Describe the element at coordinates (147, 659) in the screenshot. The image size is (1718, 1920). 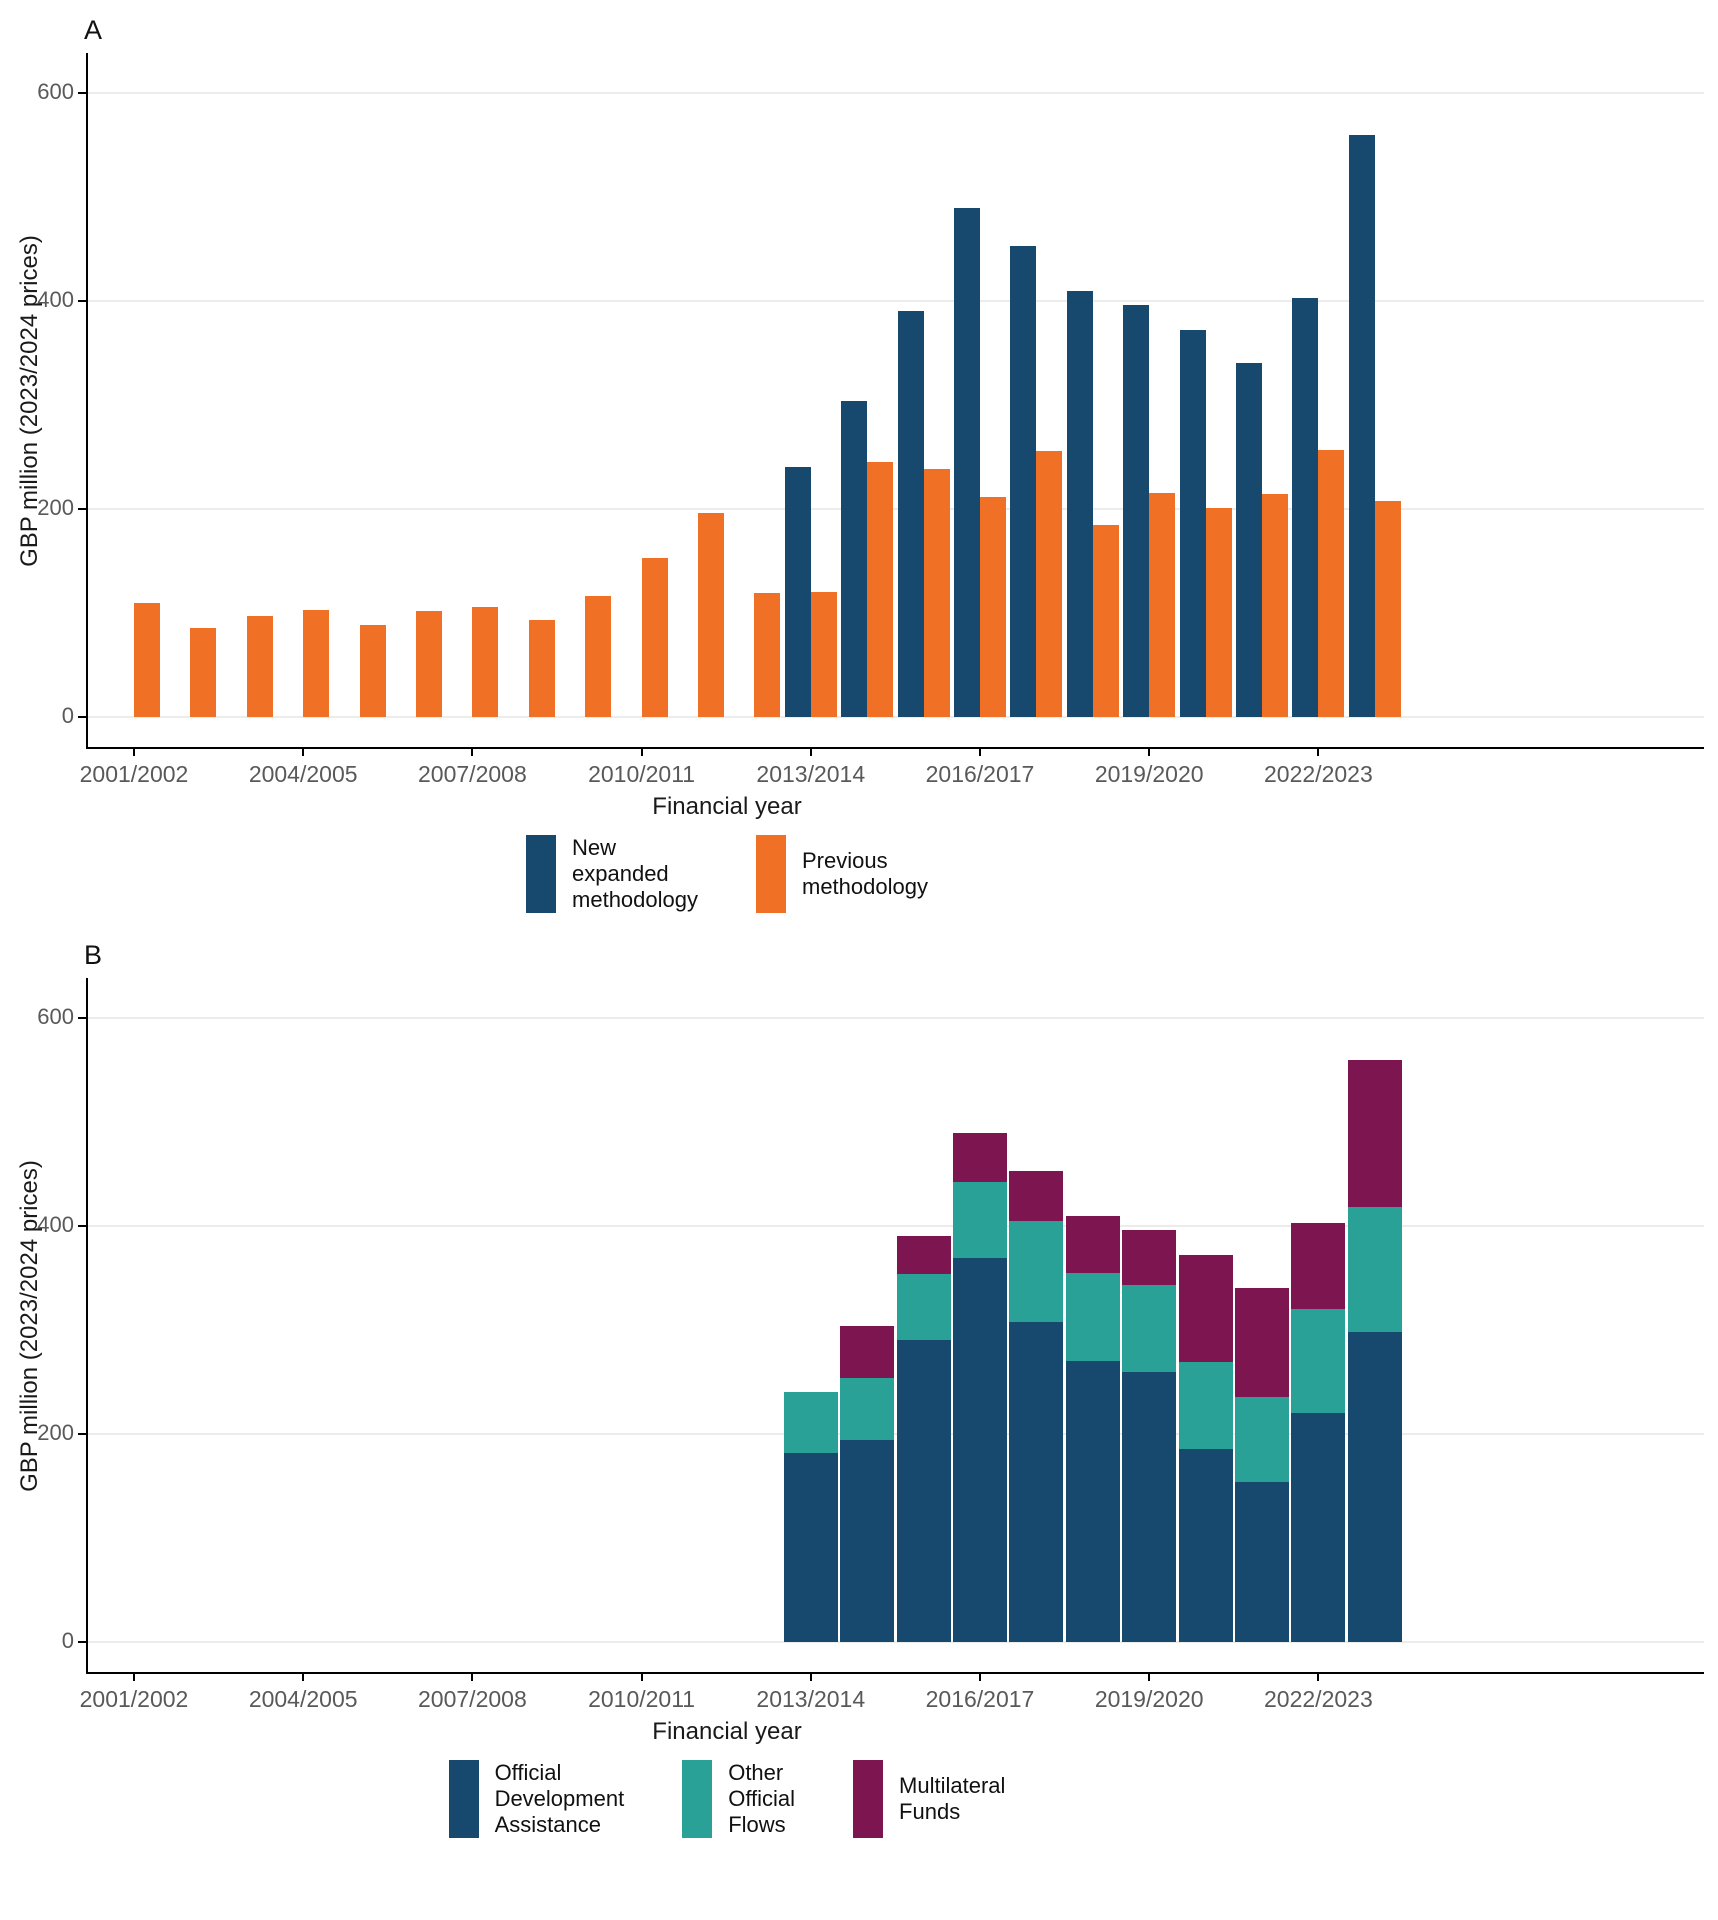
I see `bar-previous-methodology-2001/2002` at that location.